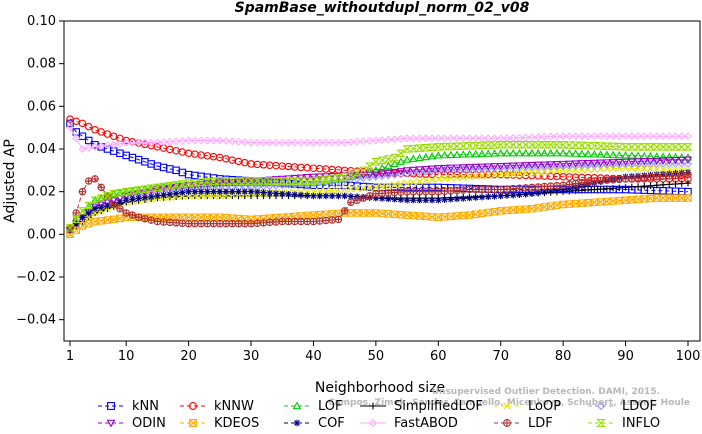 The image size is (702, 434). Describe the element at coordinates (624, 423) in the screenshot. I see `legend-item: INFLO` at that location.